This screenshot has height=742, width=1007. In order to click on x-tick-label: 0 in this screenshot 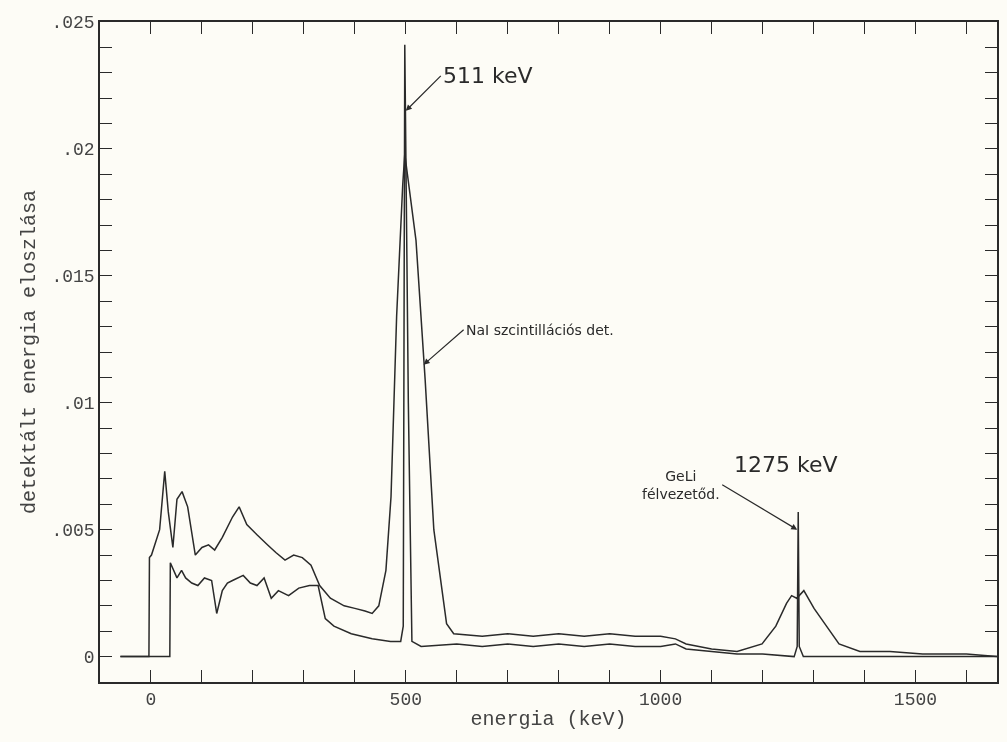, I will do `click(151, 700)`.